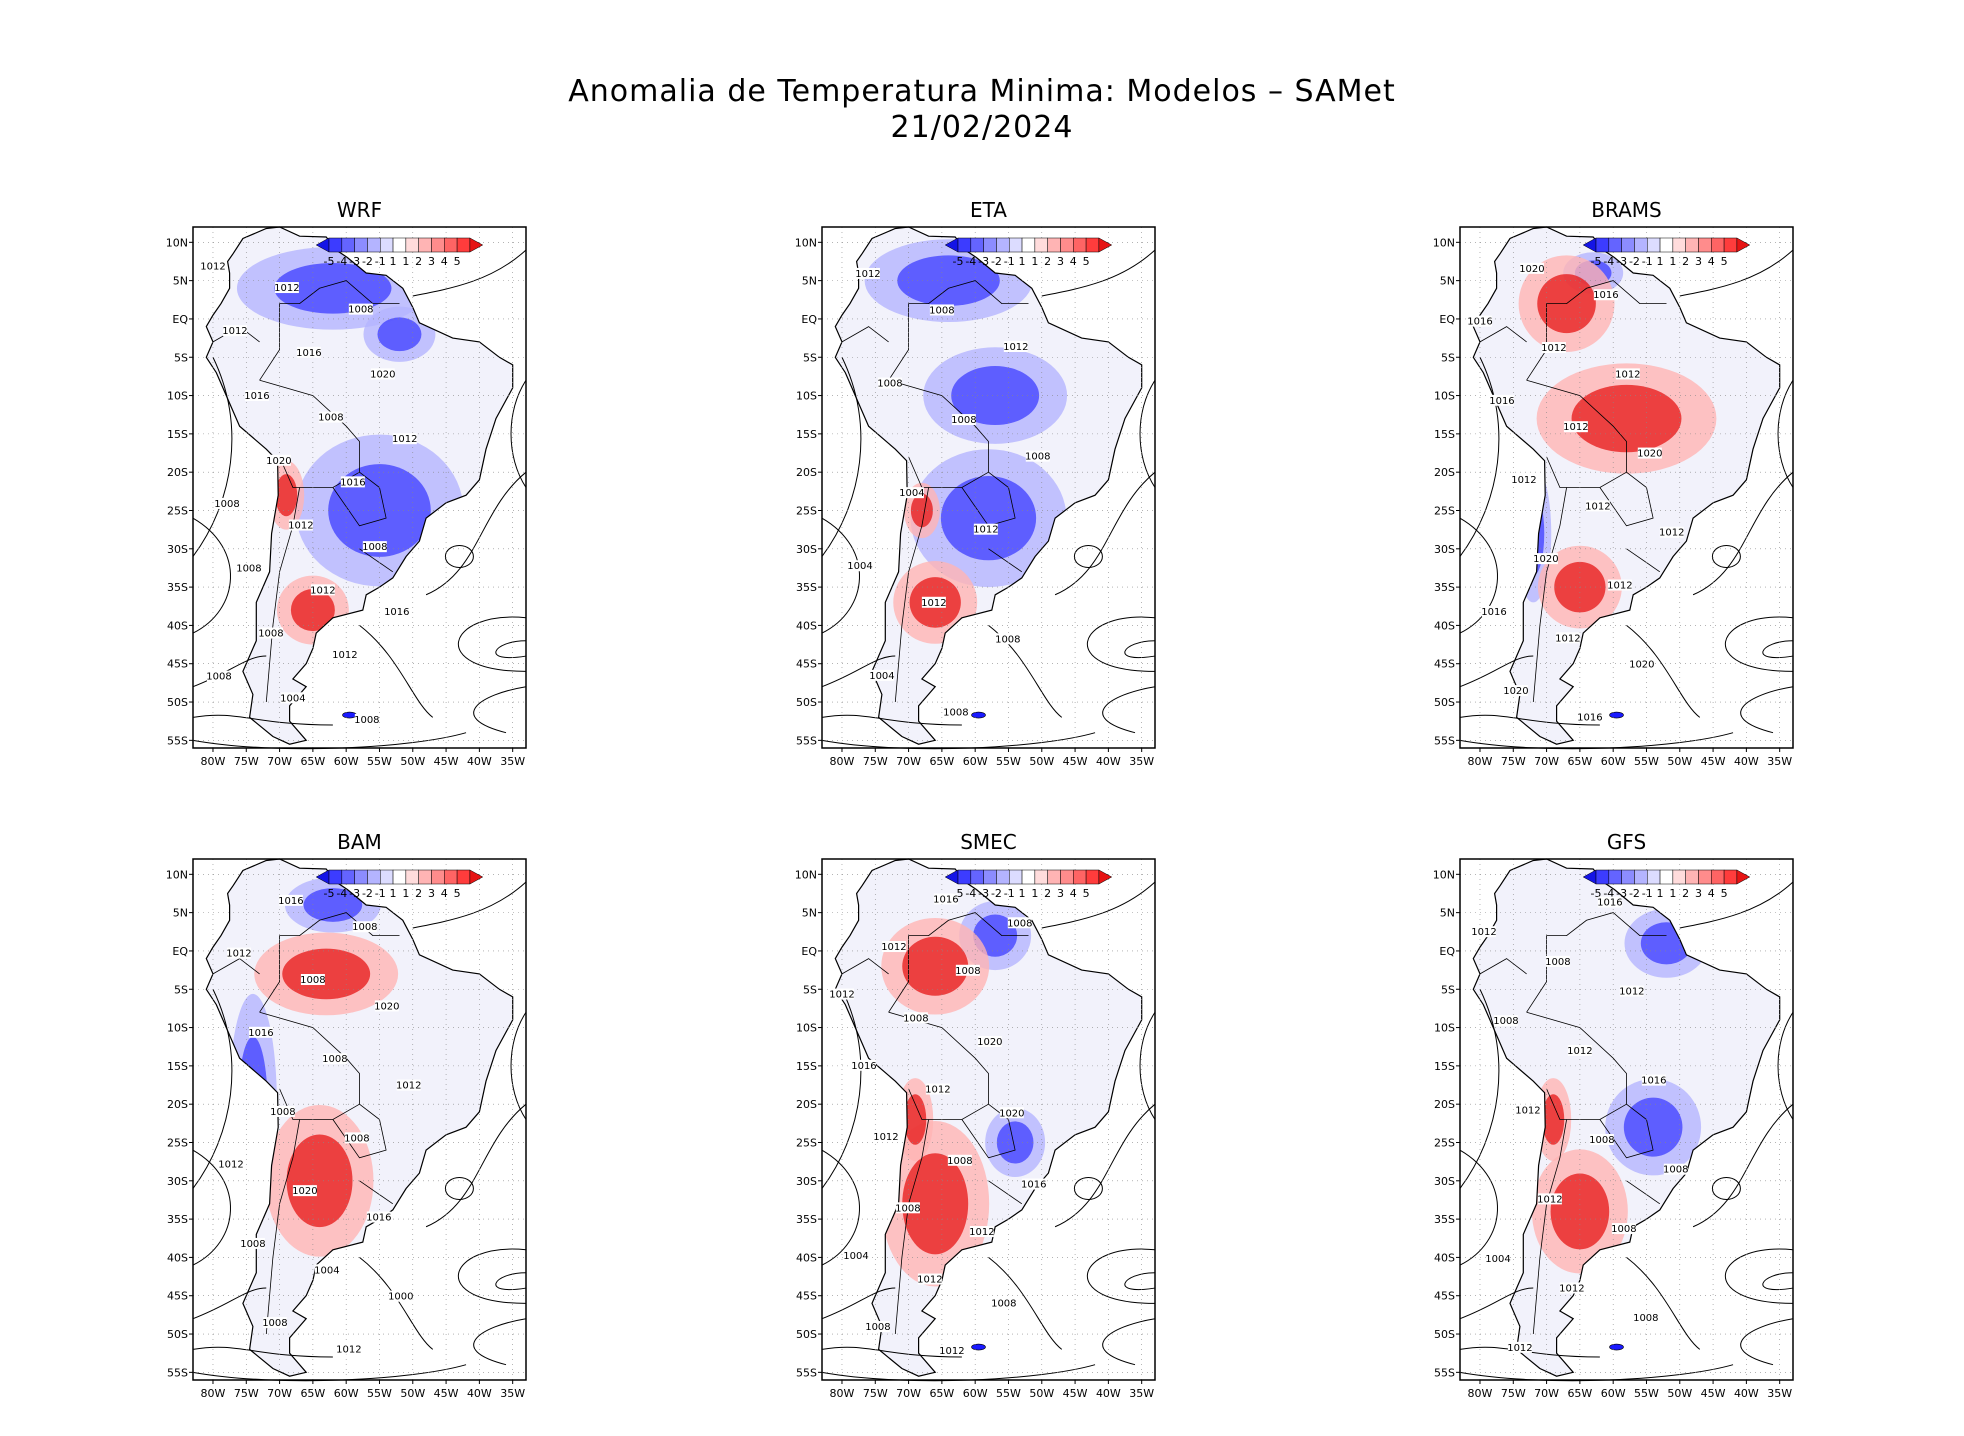 This screenshot has width=1964, height=1436. I want to click on colorbar-label: 3, so click(1060, 893).